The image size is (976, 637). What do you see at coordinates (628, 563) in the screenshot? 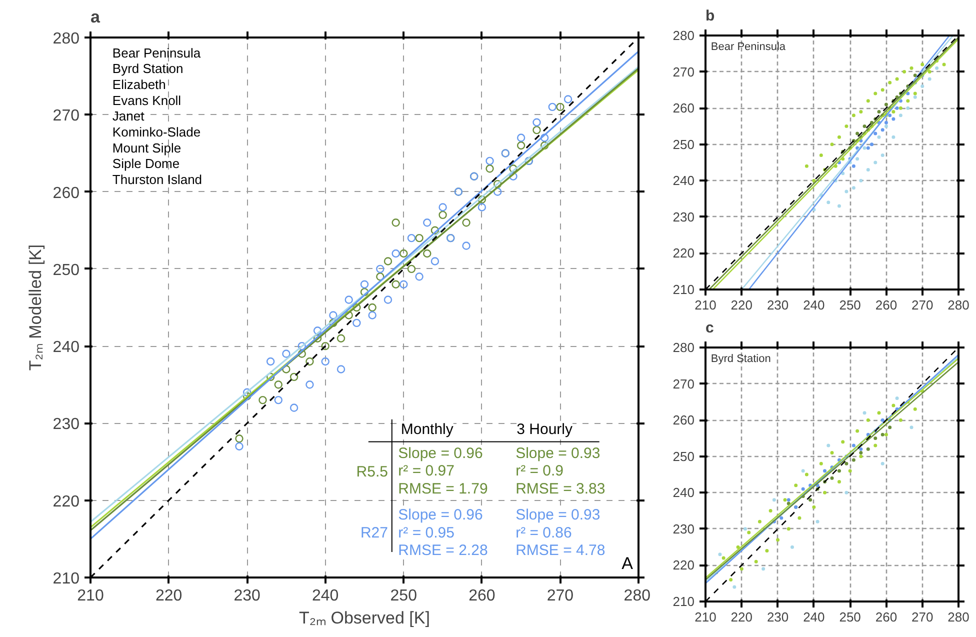
I see `annotation: A` at bounding box center [628, 563].